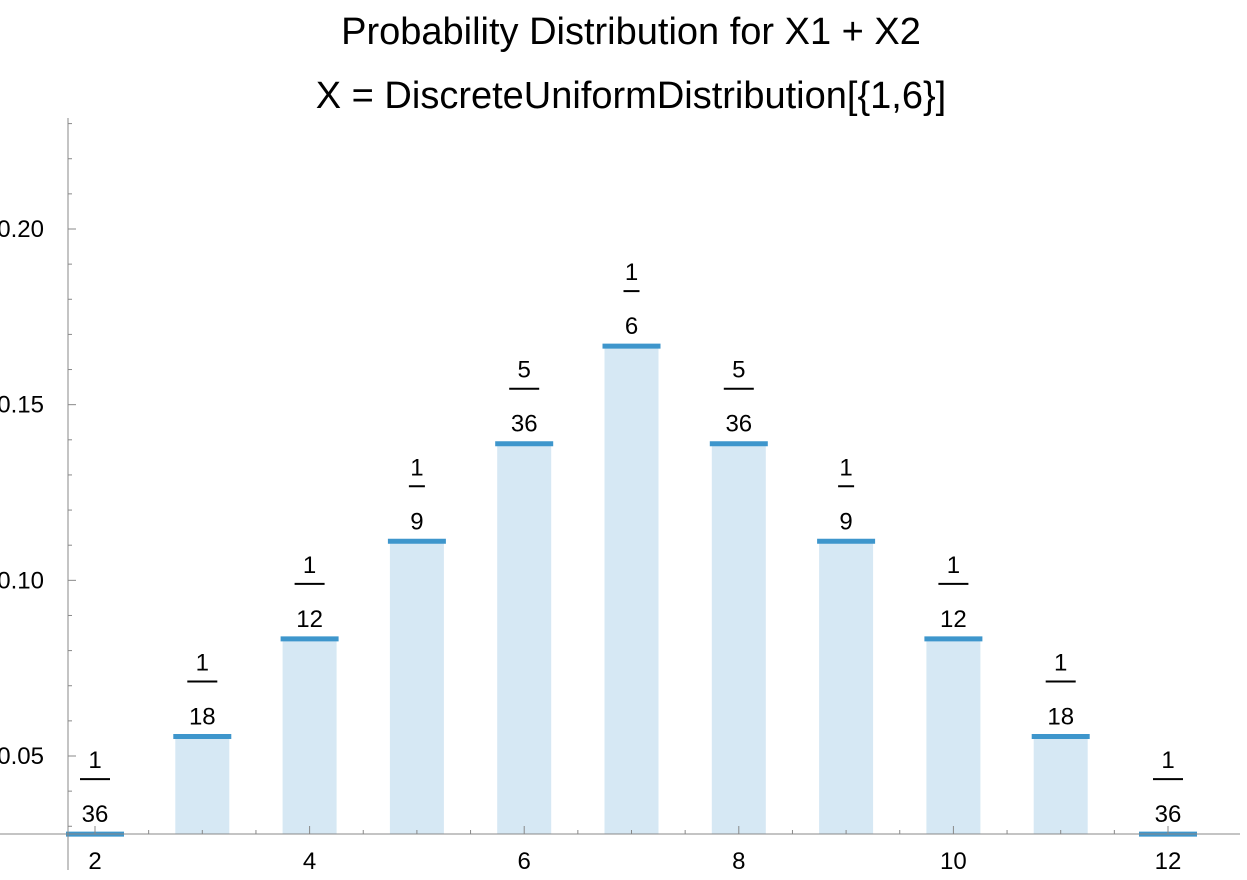 The height and width of the screenshot is (880, 1247). What do you see at coordinates (309, 861) in the screenshot?
I see `x-tick-label: 4` at bounding box center [309, 861].